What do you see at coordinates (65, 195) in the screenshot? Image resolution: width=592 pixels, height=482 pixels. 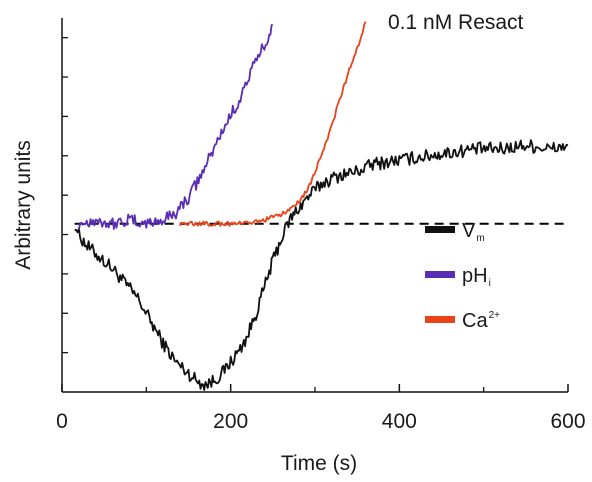 I see `y-axis-ticks` at bounding box center [65, 195].